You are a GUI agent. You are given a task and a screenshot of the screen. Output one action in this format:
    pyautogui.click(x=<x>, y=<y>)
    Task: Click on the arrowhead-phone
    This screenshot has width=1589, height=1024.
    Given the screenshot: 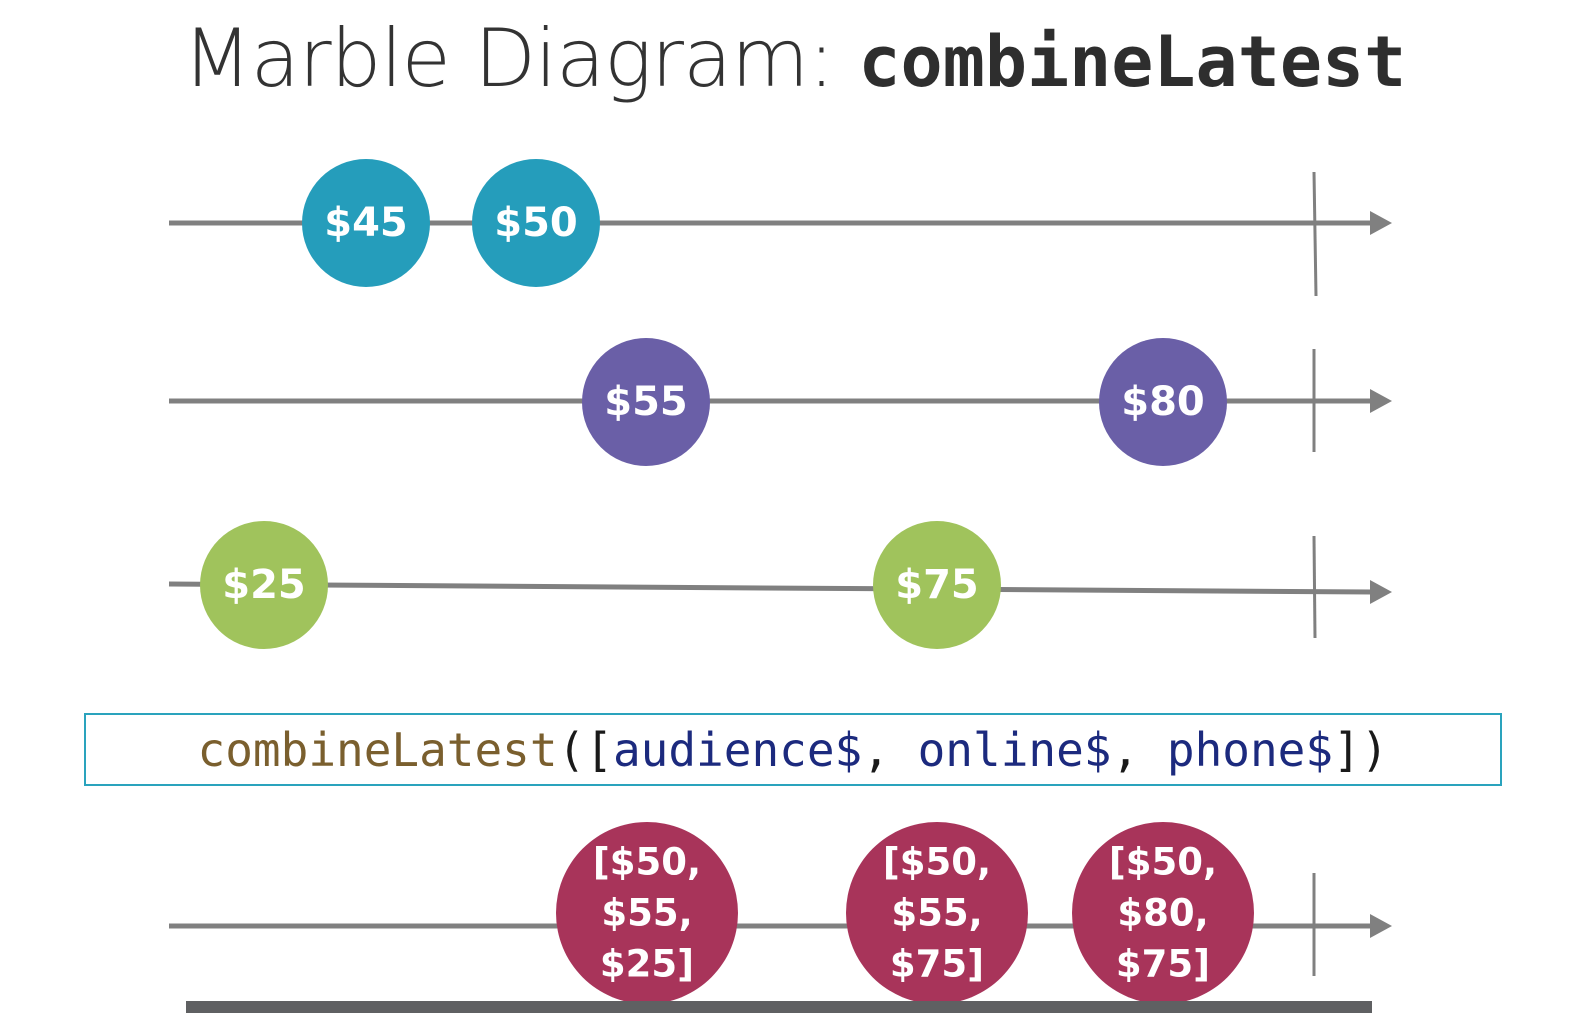 What is the action you would take?
    pyautogui.click(x=1381, y=592)
    